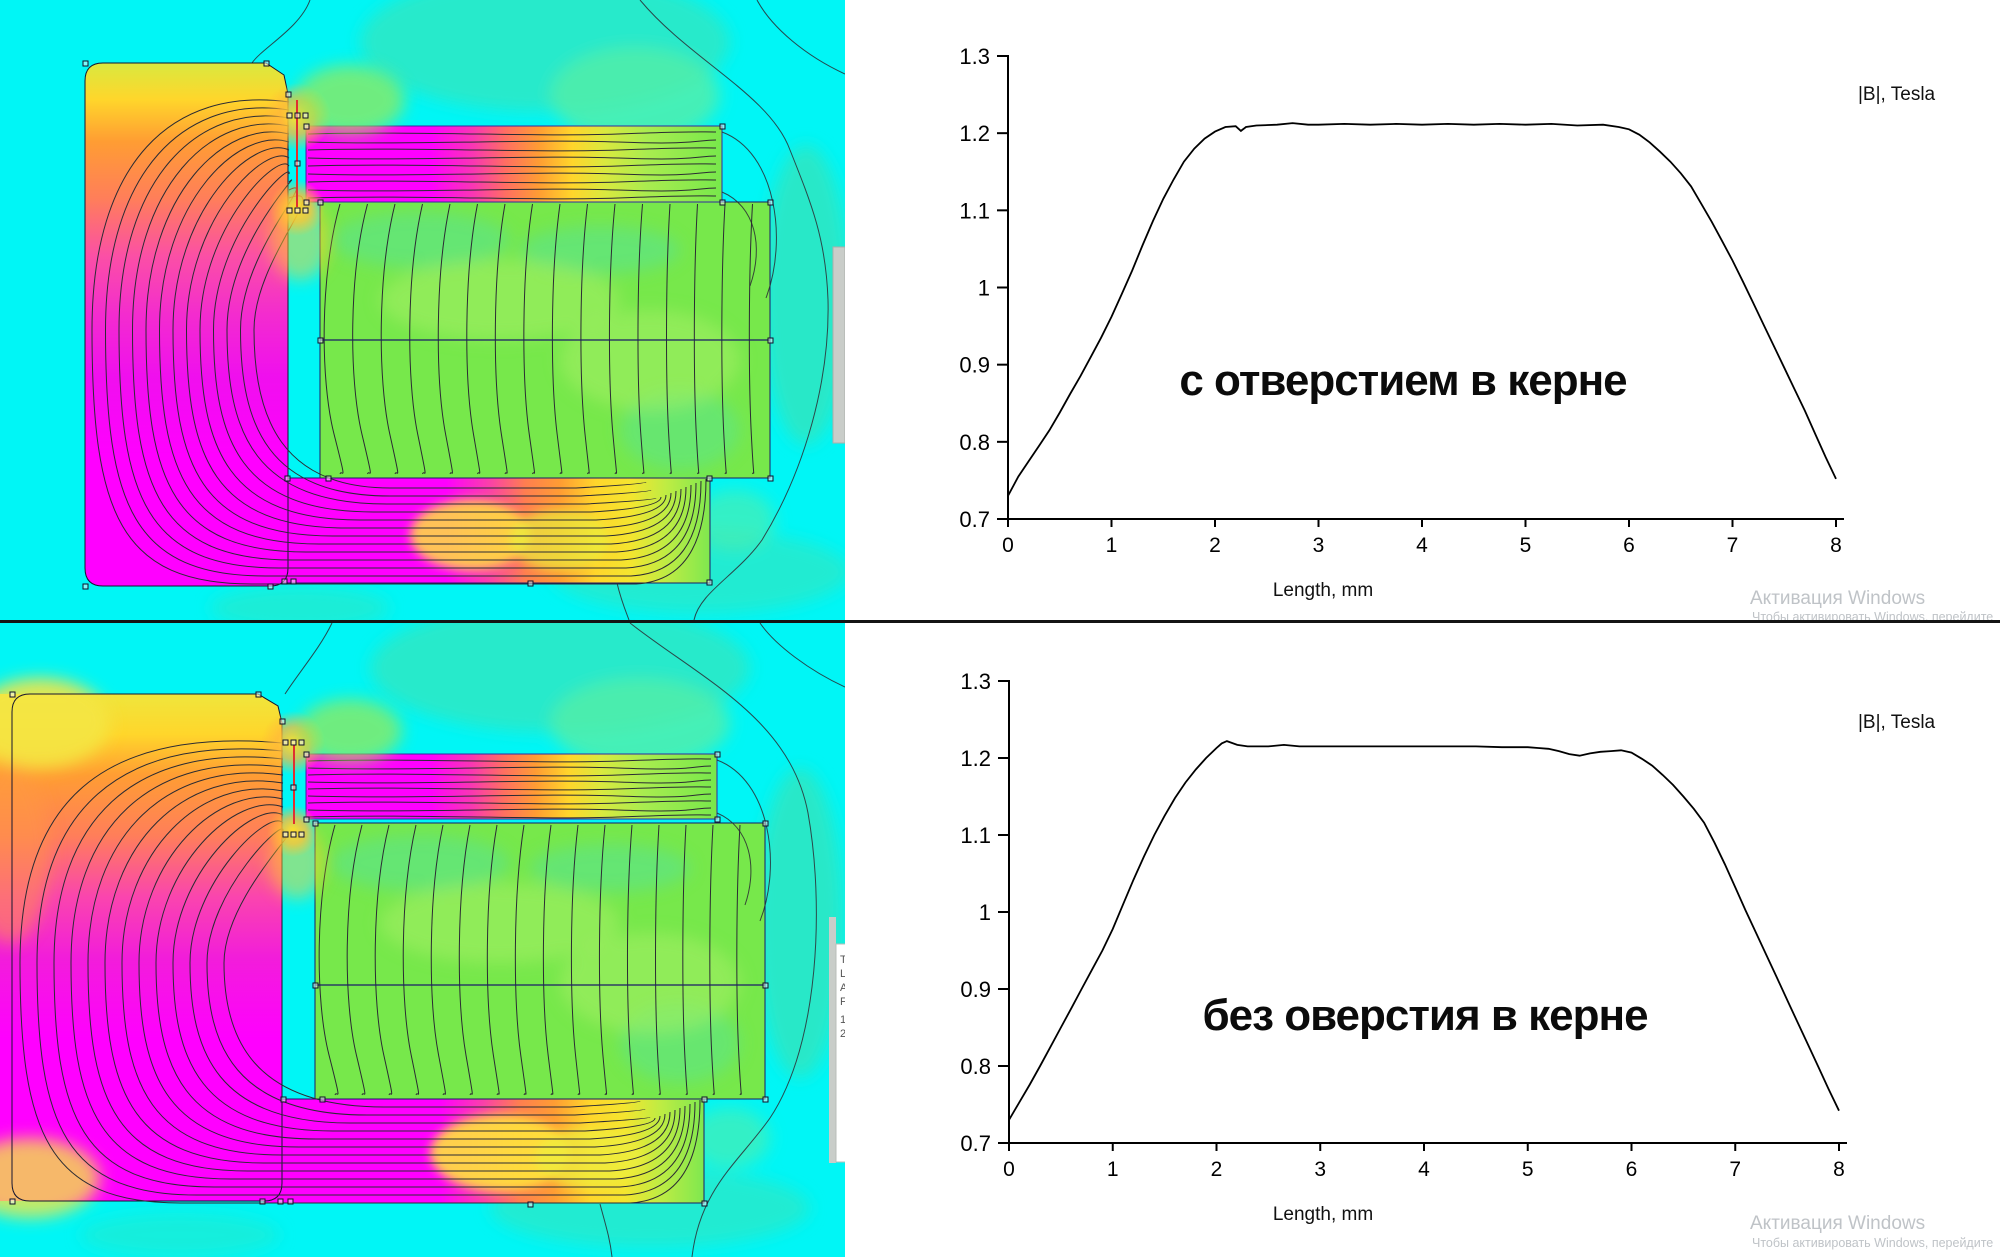 This screenshot has height=1257, width=2000. Describe the element at coordinates (842, 960) in the screenshot. I see `tooltip-char: T` at that location.